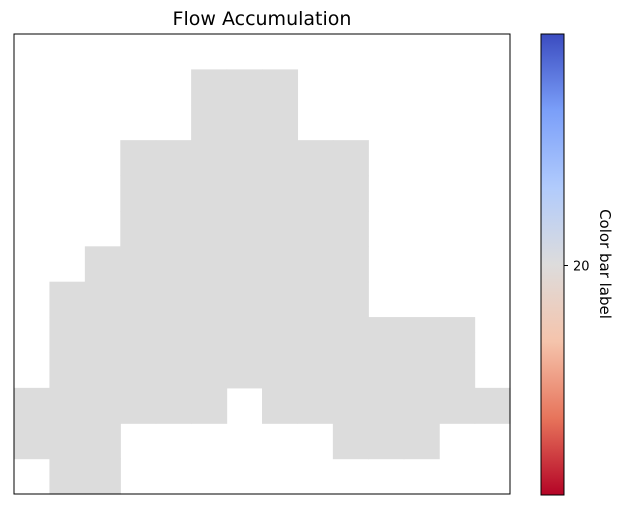 This screenshot has height=513, width=631. I want to click on colorbar-ticks: 20, so click(577, 267).